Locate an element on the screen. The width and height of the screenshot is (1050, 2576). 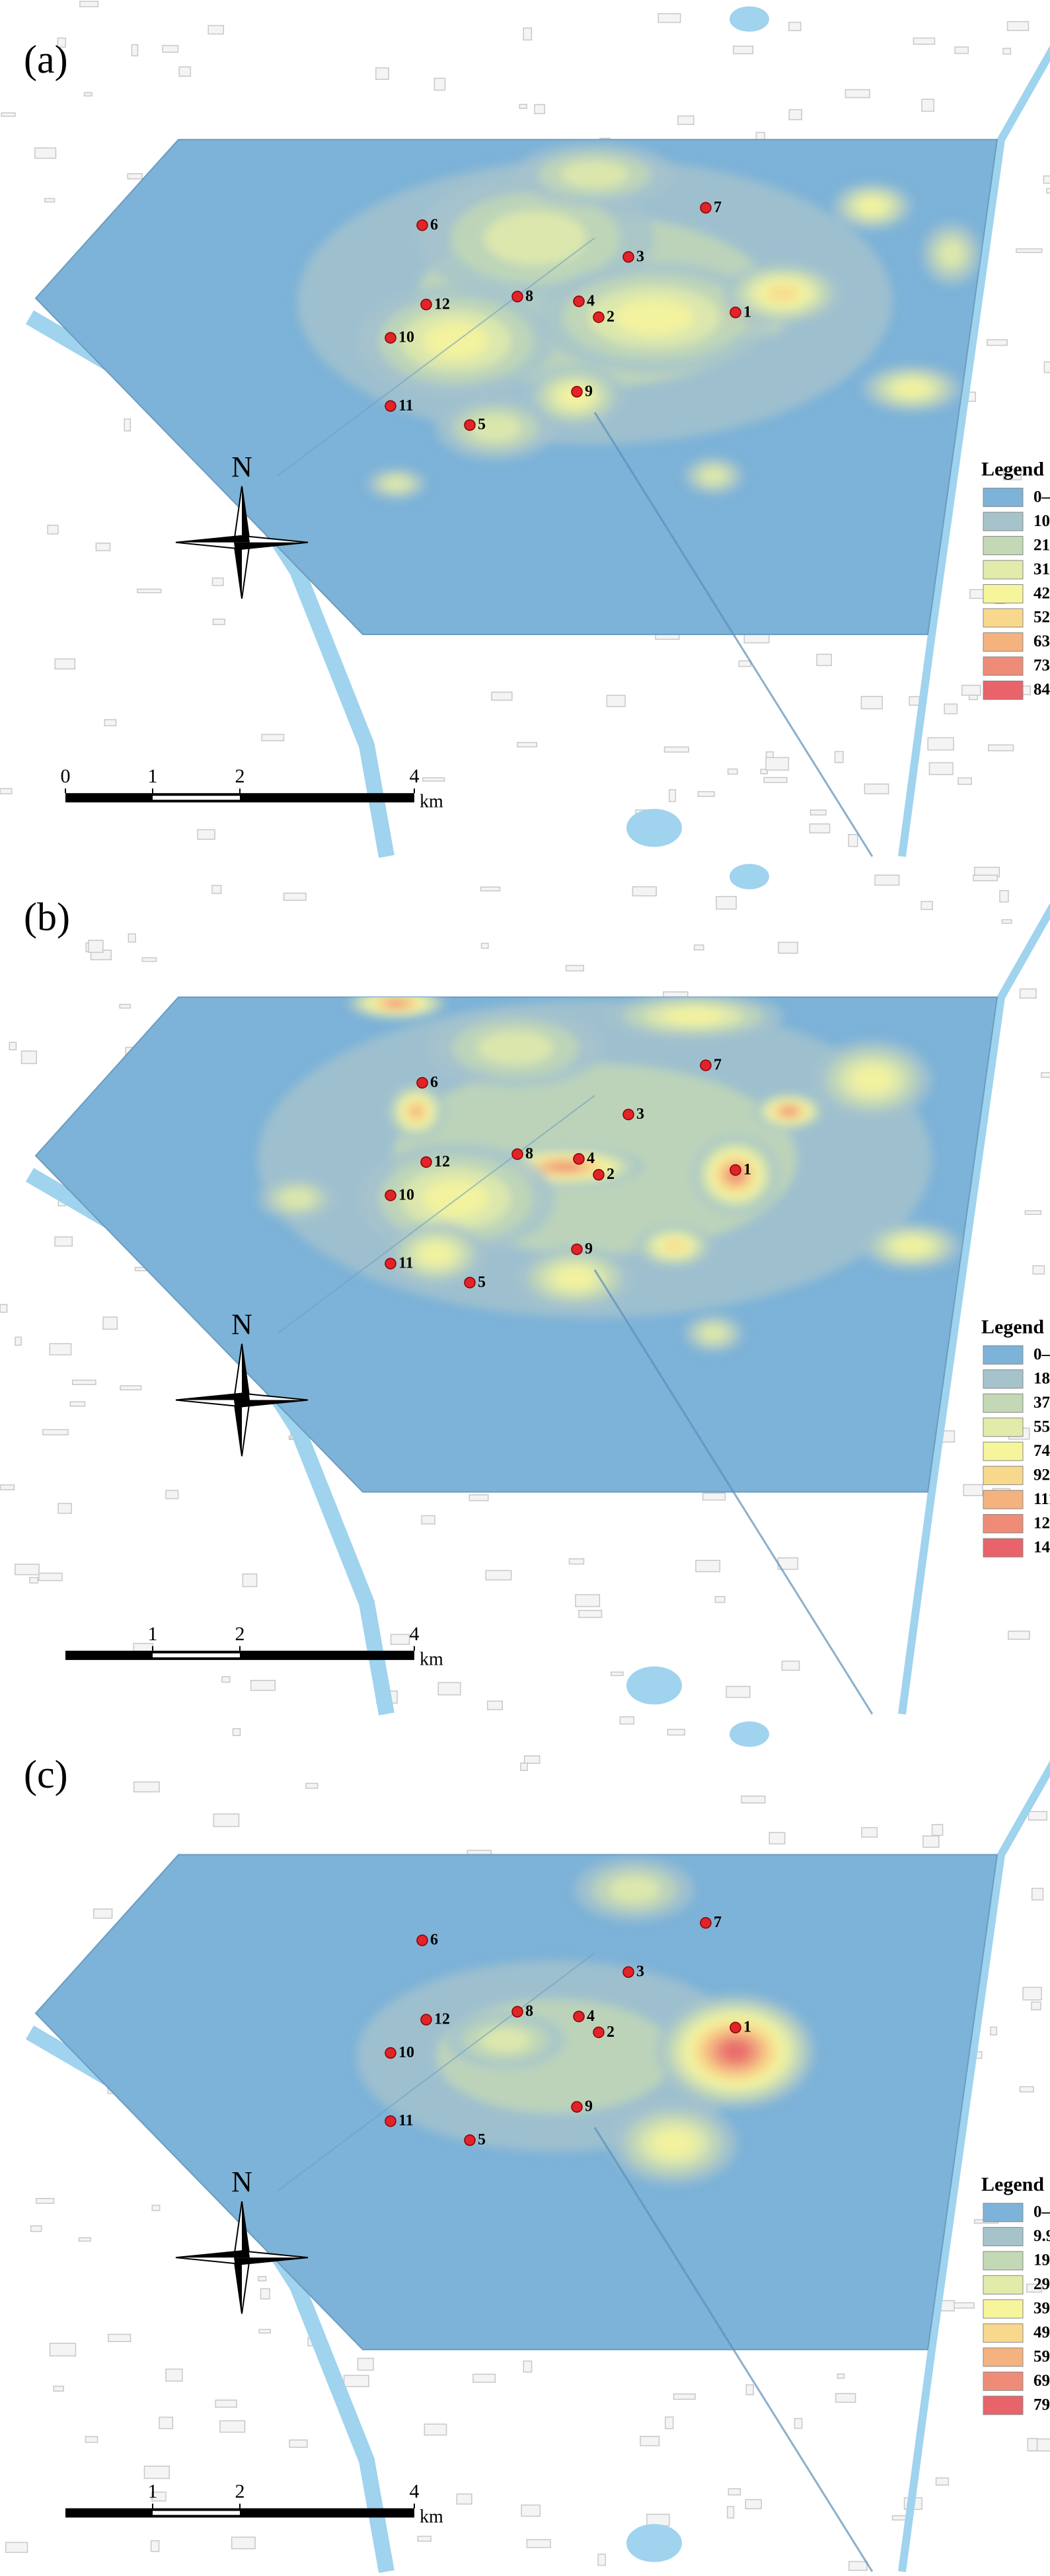
point-label: 5 is located at coordinates (482, 1282).